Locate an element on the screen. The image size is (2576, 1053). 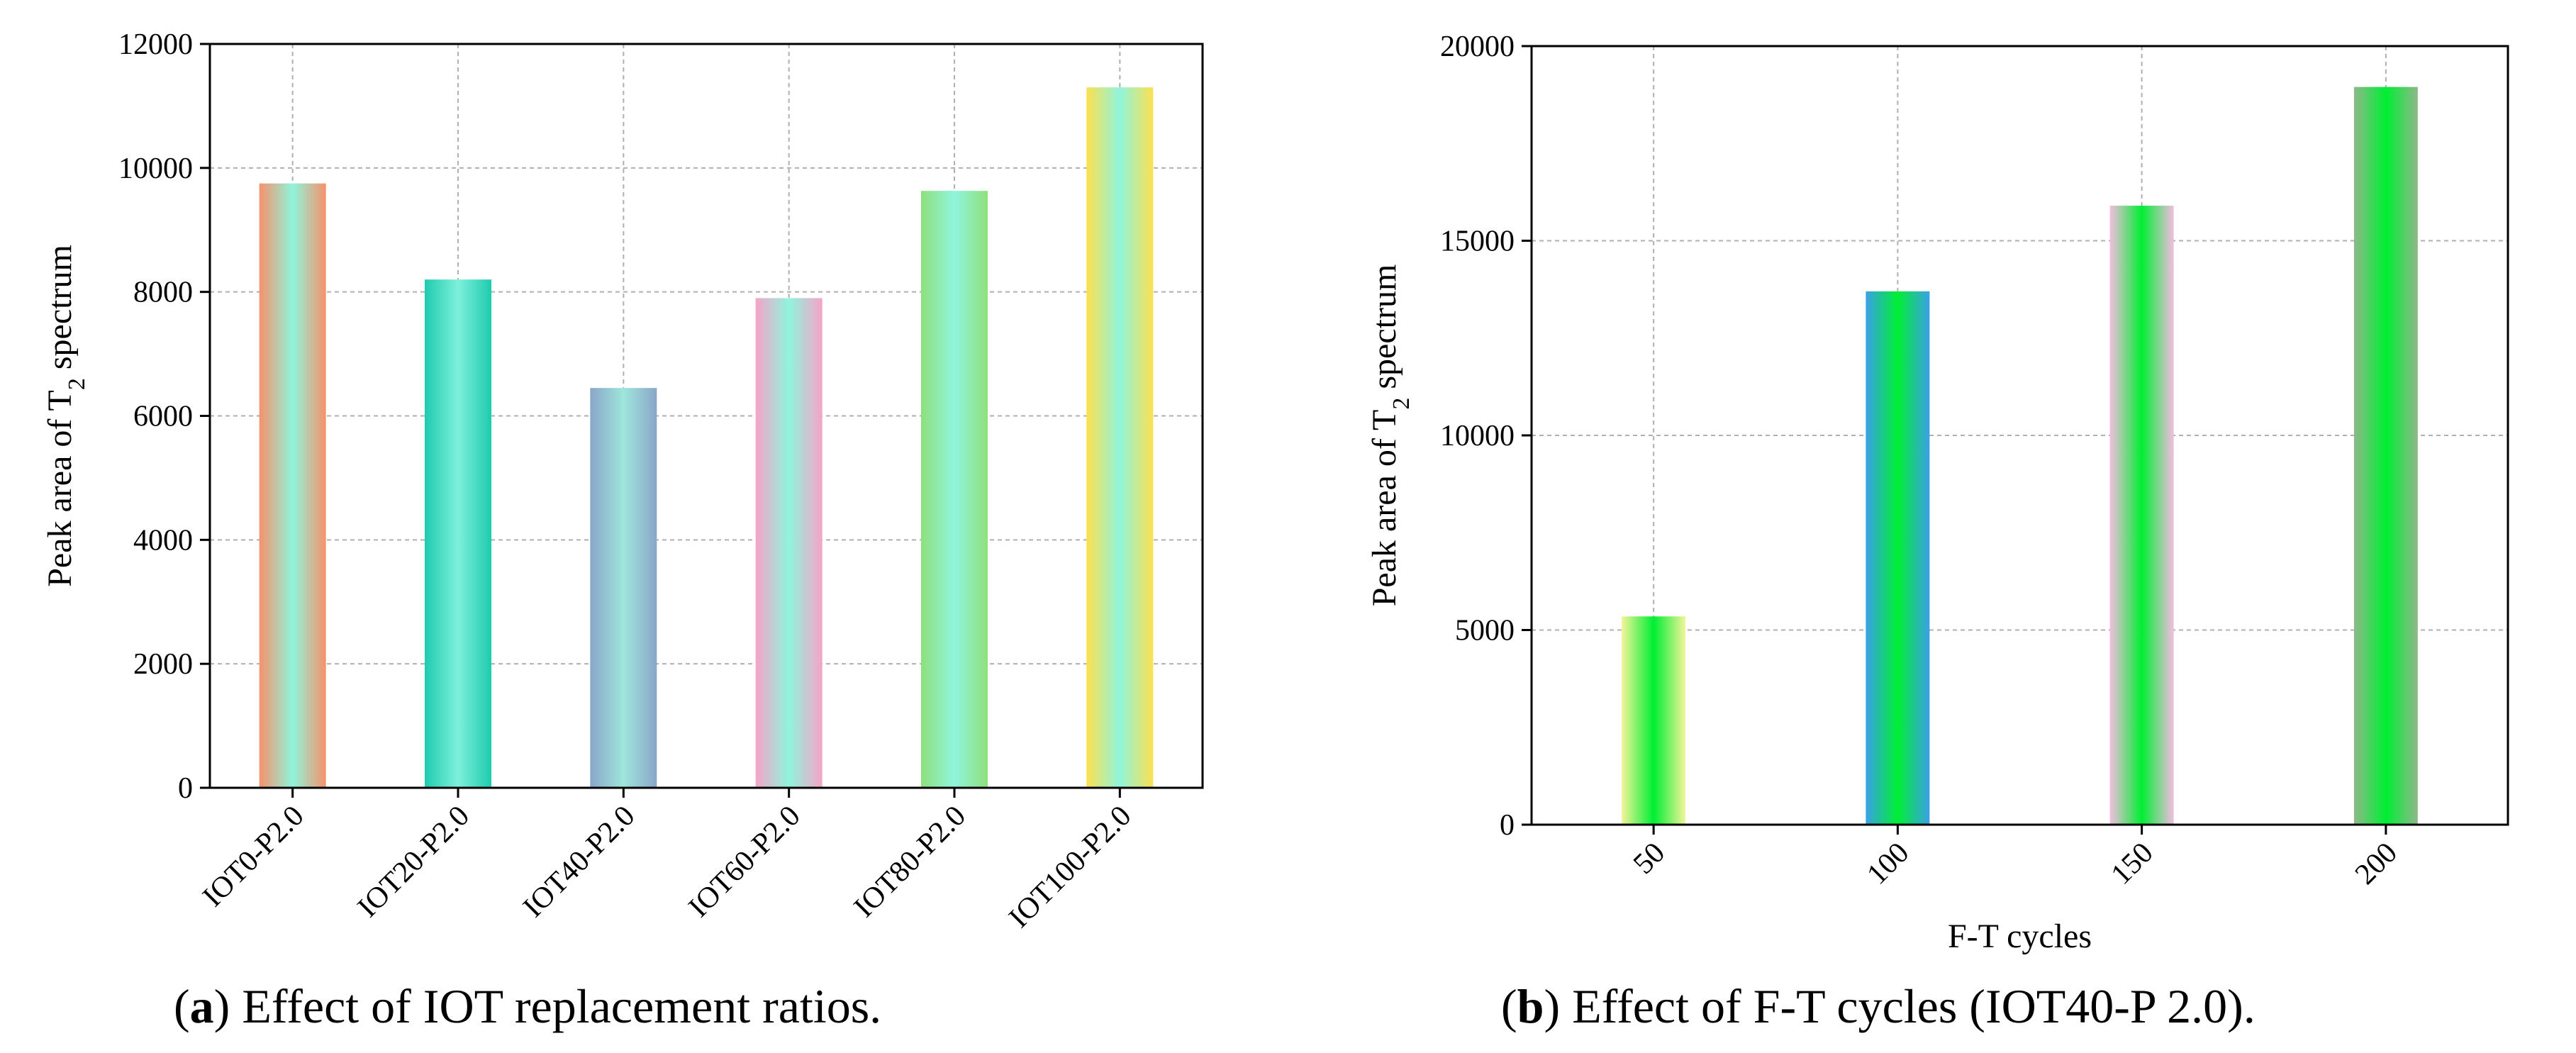
caption-b: (b) Effect of F-T cycles (IOT40-P 2.0). is located at coordinates (1878, 1006).